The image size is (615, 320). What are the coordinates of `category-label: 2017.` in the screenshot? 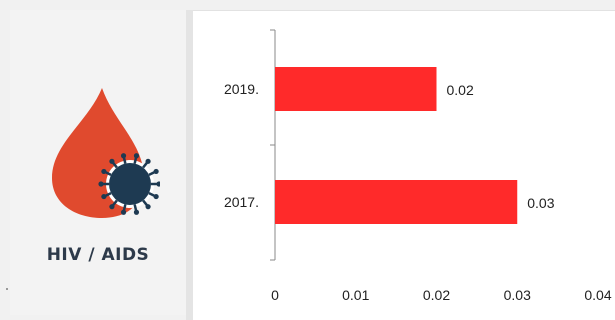 It's located at (241, 202).